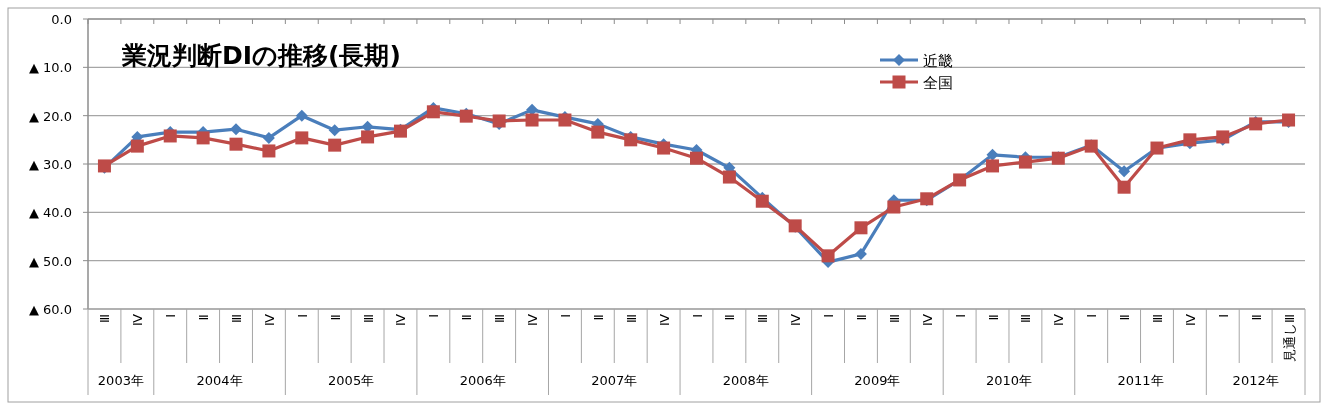  Describe the element at coordinates (351, 380) in the screenshot. I see `text: 2005年` at that location.